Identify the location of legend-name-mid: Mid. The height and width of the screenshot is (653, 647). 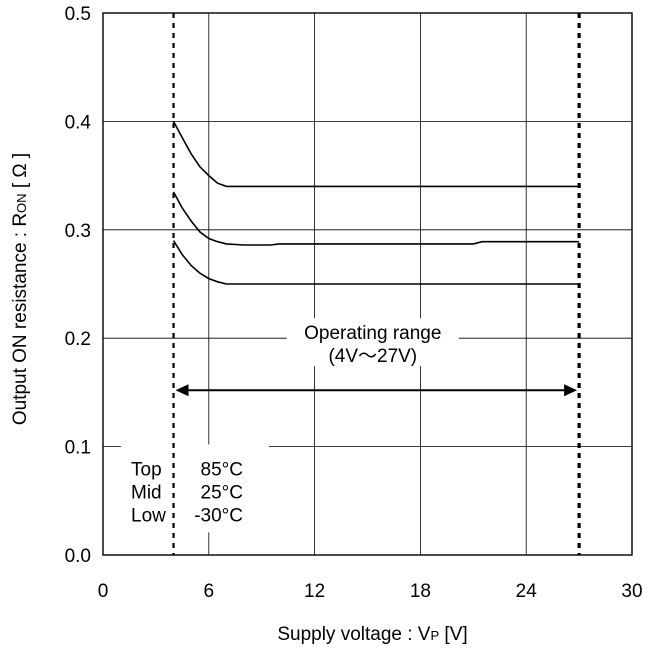
(146, 493).